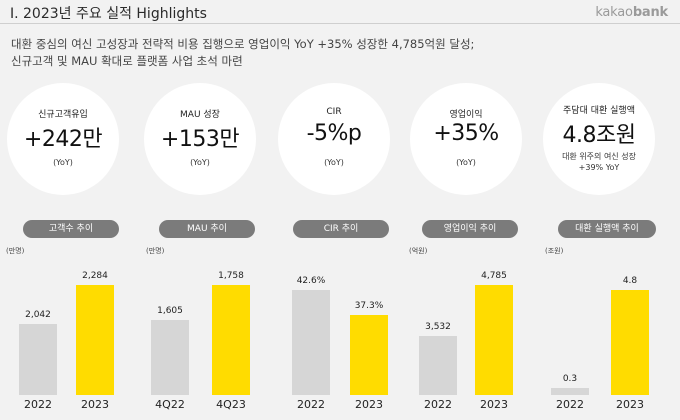  I want to click on kpi-value: 4.8조원, so click(599, 135).